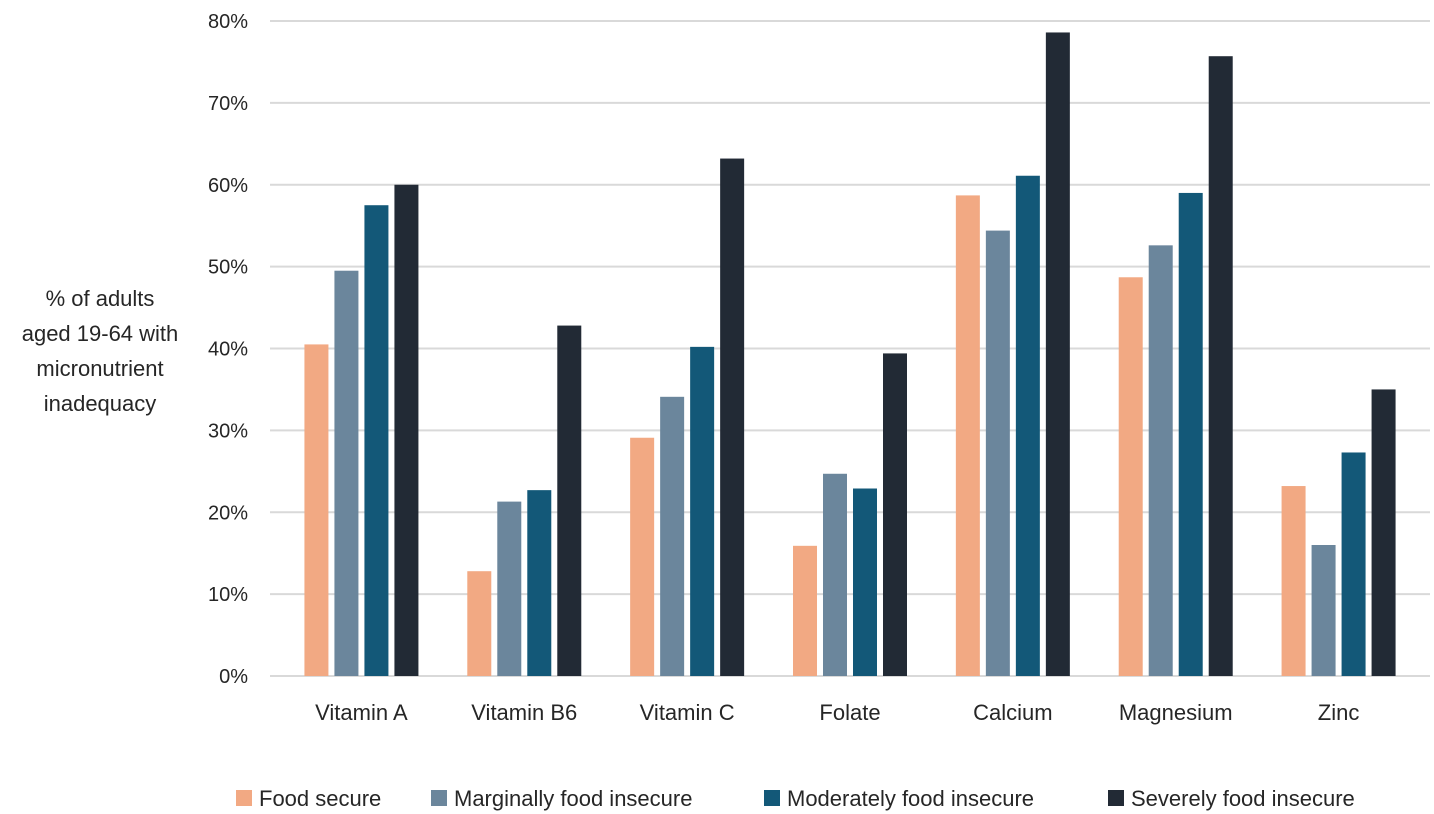 This screenshot has width=1434, height=814. What do you see at coordinates (849, 712) in the screenshot?
I see `x-category-label: Folate` at bounding box center [849, 712].